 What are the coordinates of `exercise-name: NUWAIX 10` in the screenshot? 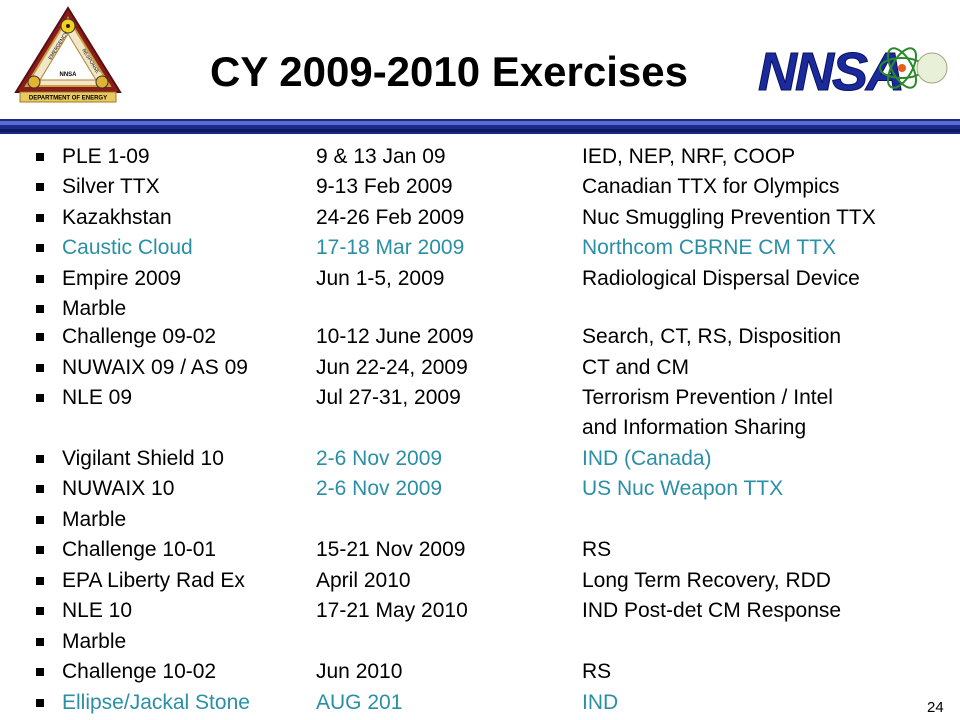 It's located at (118, 488).